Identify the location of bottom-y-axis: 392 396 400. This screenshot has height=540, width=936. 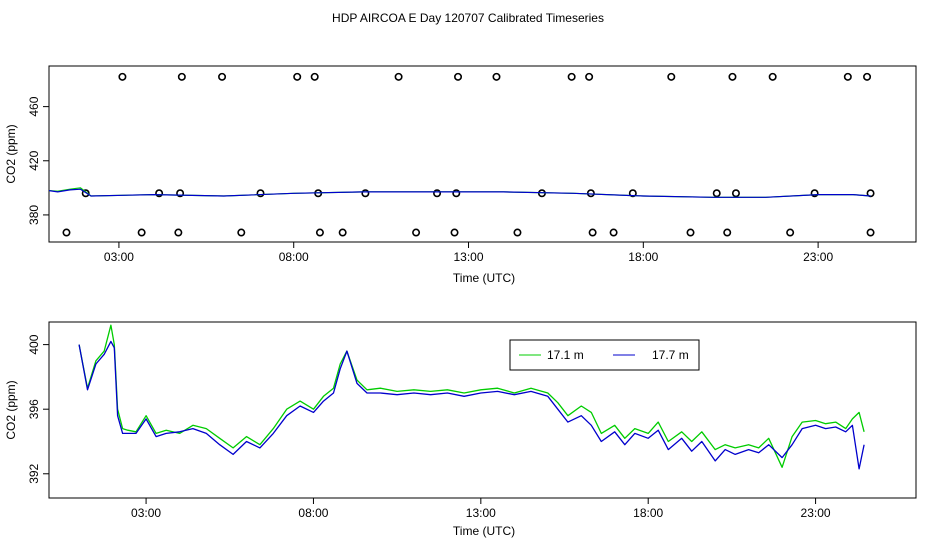
(38, 409).